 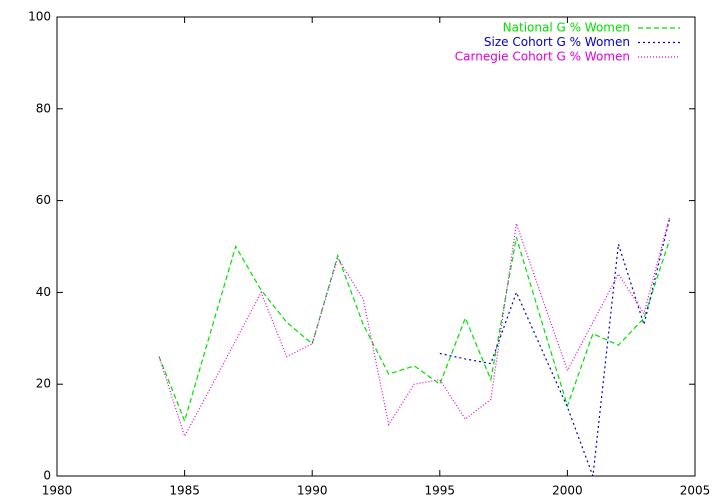 What do you see at coordinates (184, 491) in the screenshot?
I see `x-tick-label: 1985` at bounding box center [184, 491].